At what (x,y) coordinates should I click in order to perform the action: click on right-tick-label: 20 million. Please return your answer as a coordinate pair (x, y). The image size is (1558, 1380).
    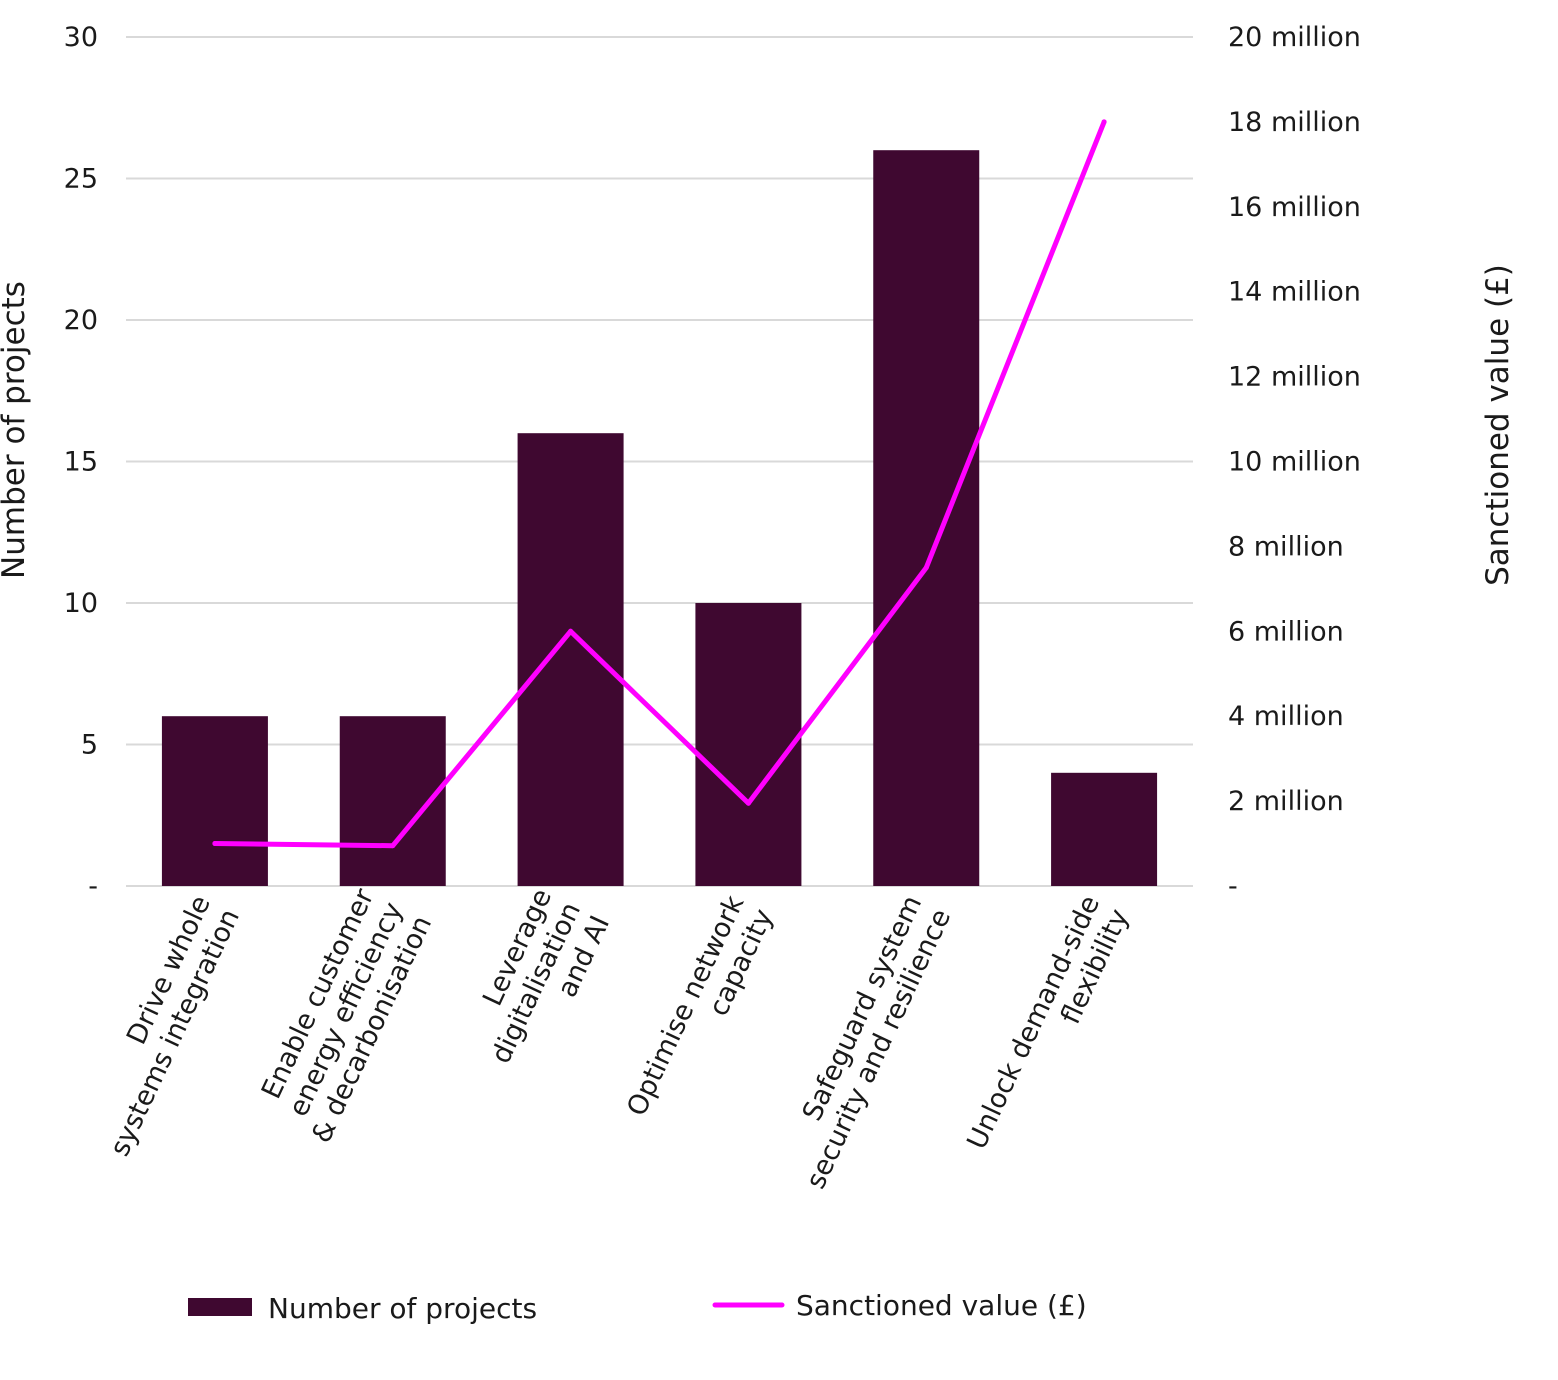
    Looking at the image, I should click on (1294, 37).